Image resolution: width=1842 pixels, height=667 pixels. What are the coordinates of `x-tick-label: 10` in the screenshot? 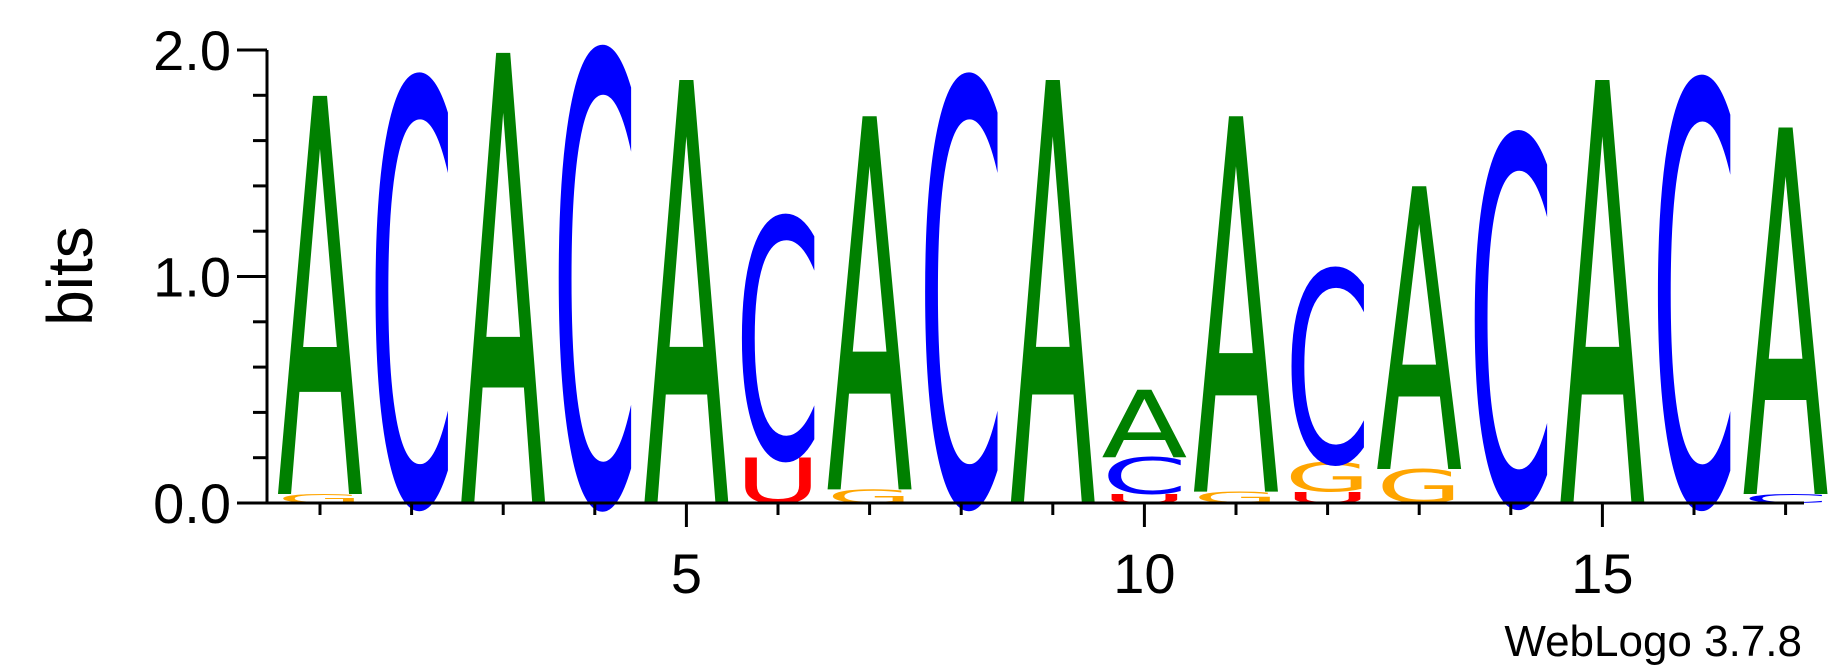 It's located at (1144, 573).